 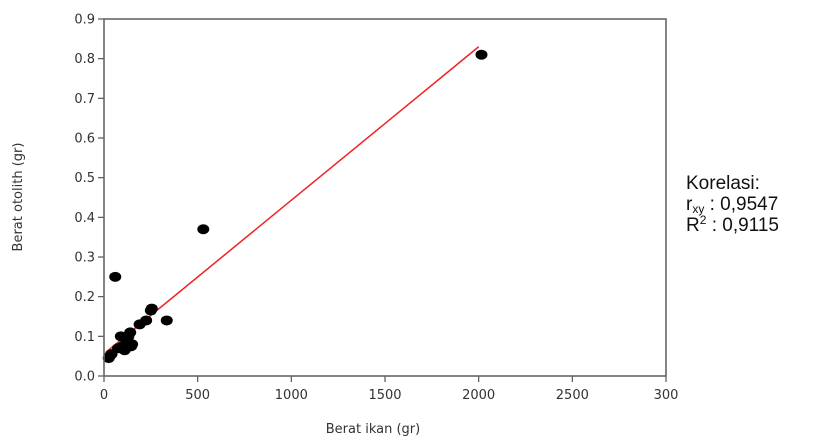 What do you see at coordinates (84, 59) in the screenshot?
I see `y-tick-label: 0.8` at bounding box center [84, 59].